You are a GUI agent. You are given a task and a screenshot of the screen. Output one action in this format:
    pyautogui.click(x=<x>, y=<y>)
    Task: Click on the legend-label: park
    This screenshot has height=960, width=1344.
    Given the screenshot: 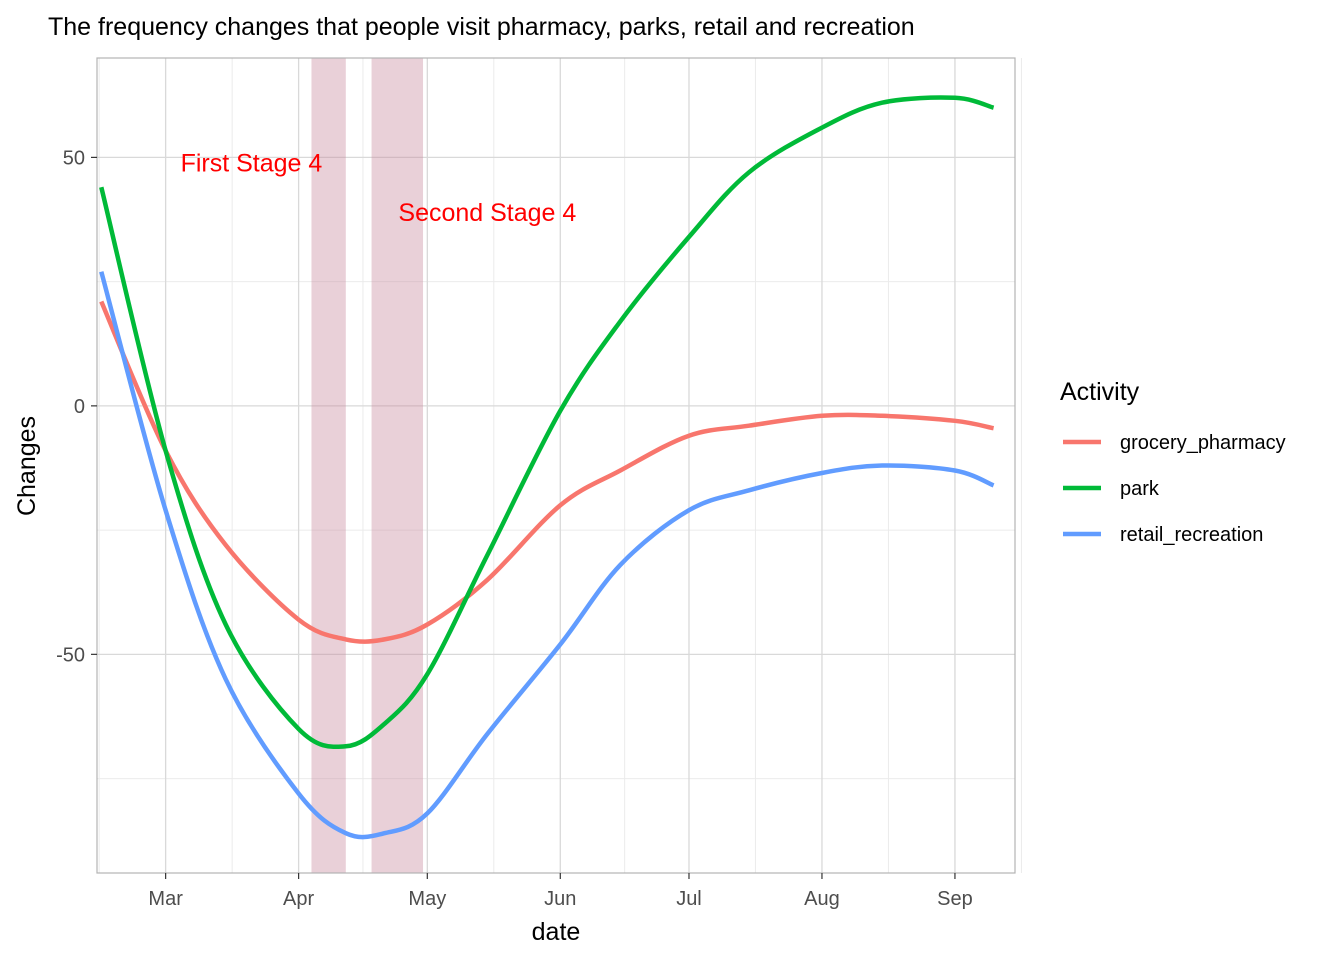 What is the action you would take?
    pyautogui.click(x=1140, y=489)
    